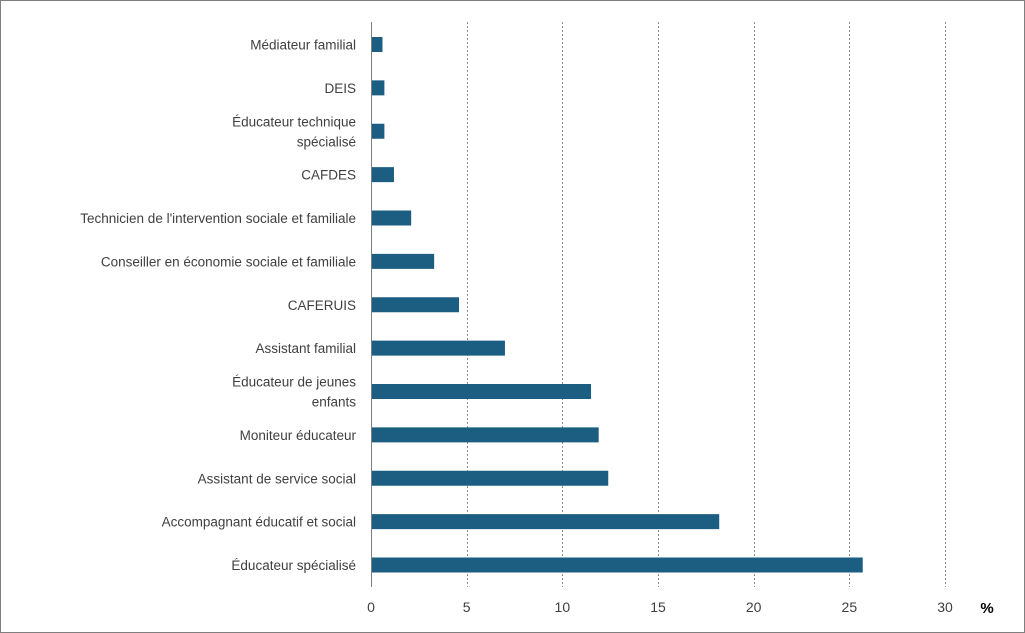 This screenshot has width=1025, height=633. What do you see at coordinates (945, 607) in the screenshot?
I see `x-tick-30: 30` at bounding box center [945, 607].